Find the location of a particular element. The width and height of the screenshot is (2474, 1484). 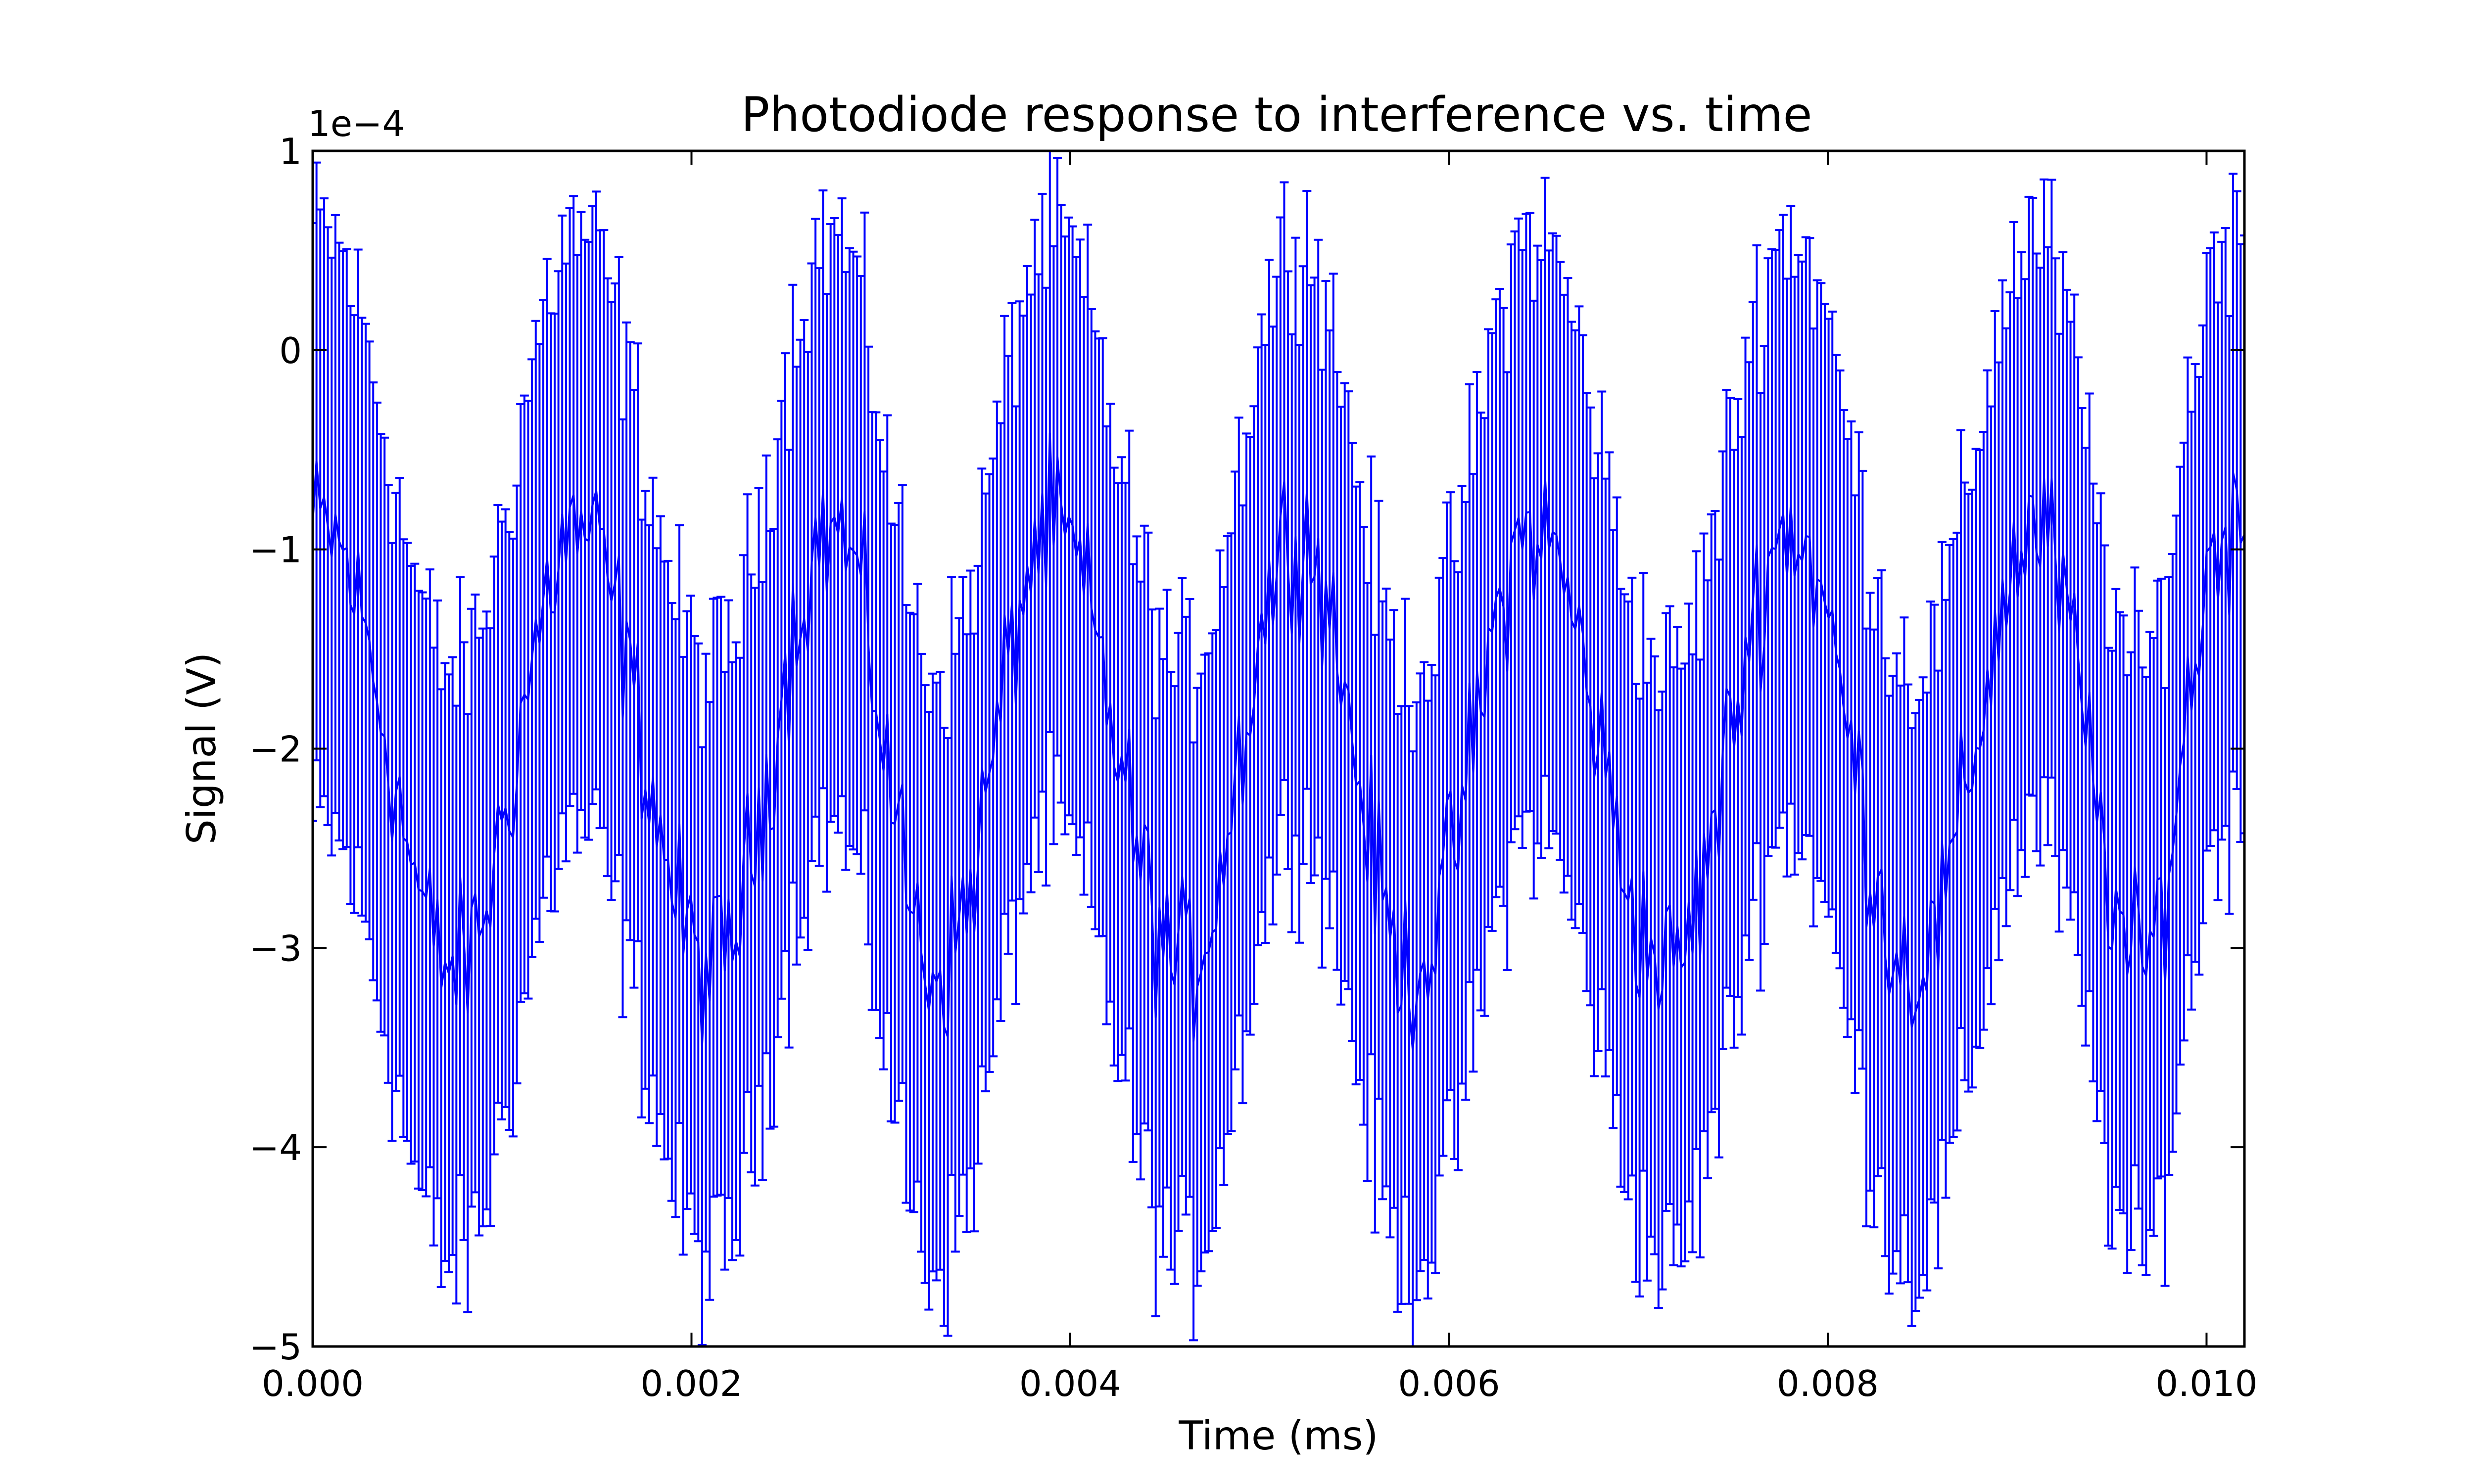

x-tick-label: 0.010 is located at coordinates (2206, 1383).